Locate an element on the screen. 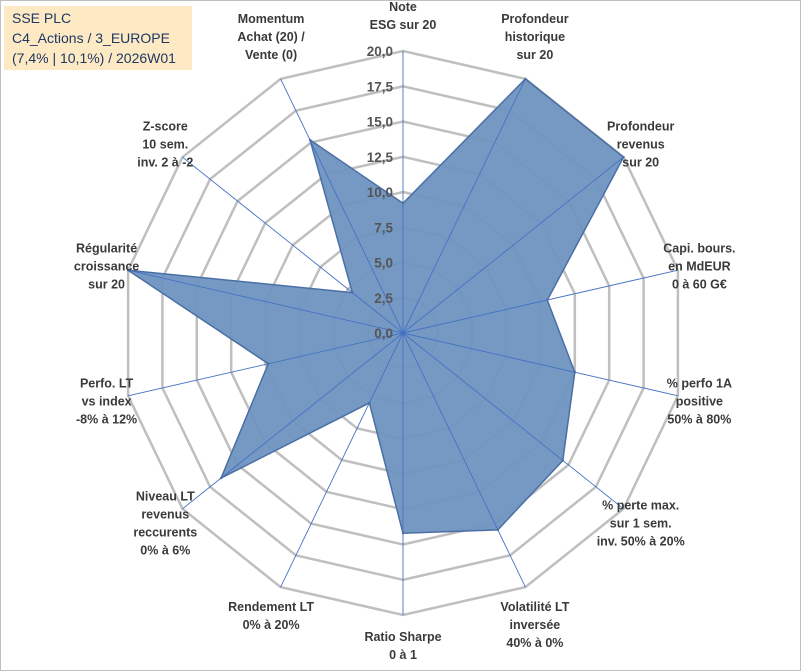 This screenshot has width=801, height=671. tick-label: 0,0 is located at coordinates (383, 333).